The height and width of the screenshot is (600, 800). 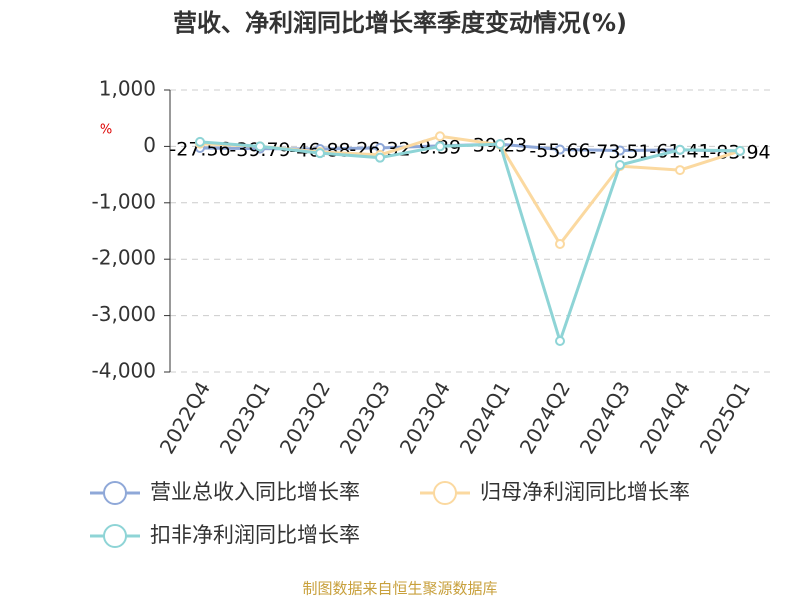 I want to click on x-tick-label: 2024Q2, so click(x=545, y=417).